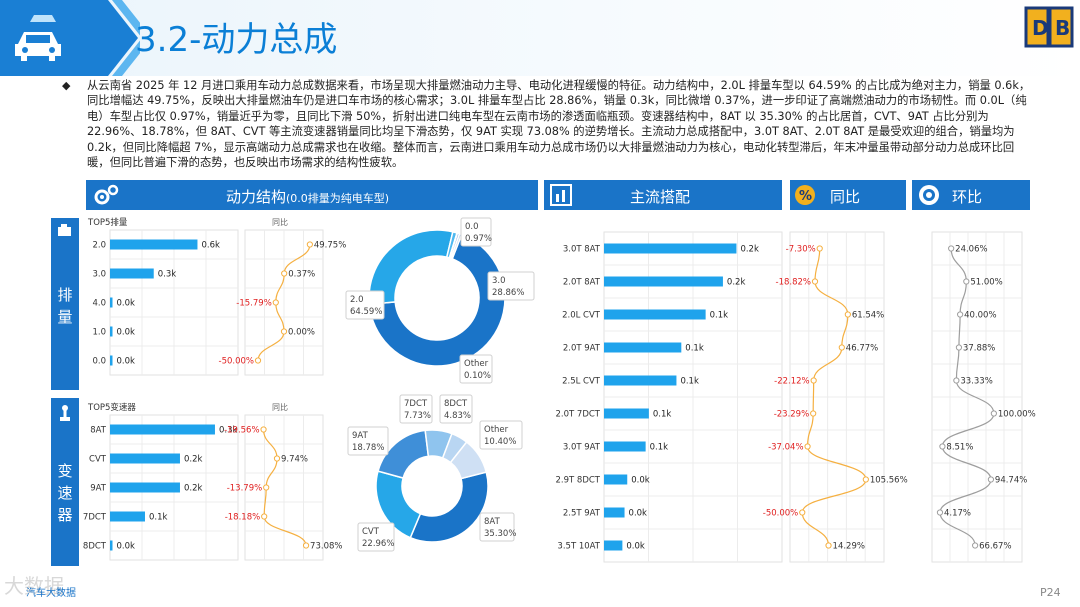 Image resolution: width=1080 pixels, height=607 pixels. Describe the element at coordinates (107, 222) in the screenshot. I see `disp_bar-title: TOP5排量` at that location.